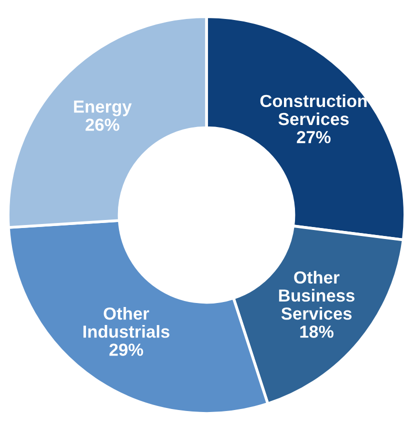 Image resolution: width=413 pixels, height=430 pixels. Describe the element at coordinates (313, 137) in the screenshot. I see `data-label: 27%` at that location.